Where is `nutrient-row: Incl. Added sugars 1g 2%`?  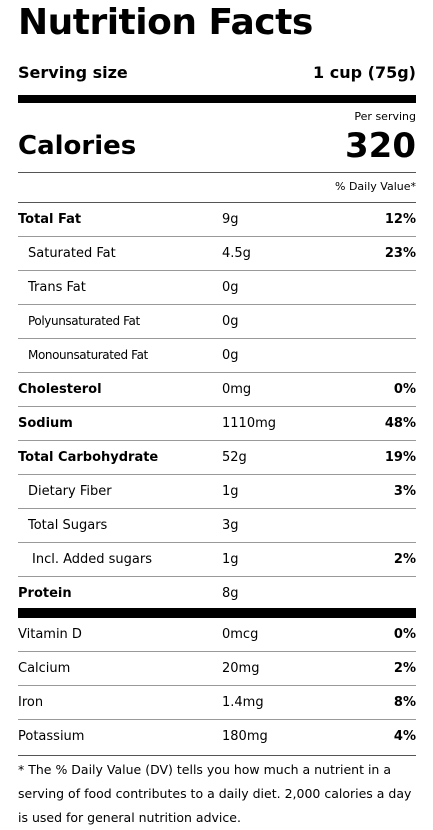 nutrient-row: Incl. Added sugars 1g 2% is located at coordinates (217, 560).